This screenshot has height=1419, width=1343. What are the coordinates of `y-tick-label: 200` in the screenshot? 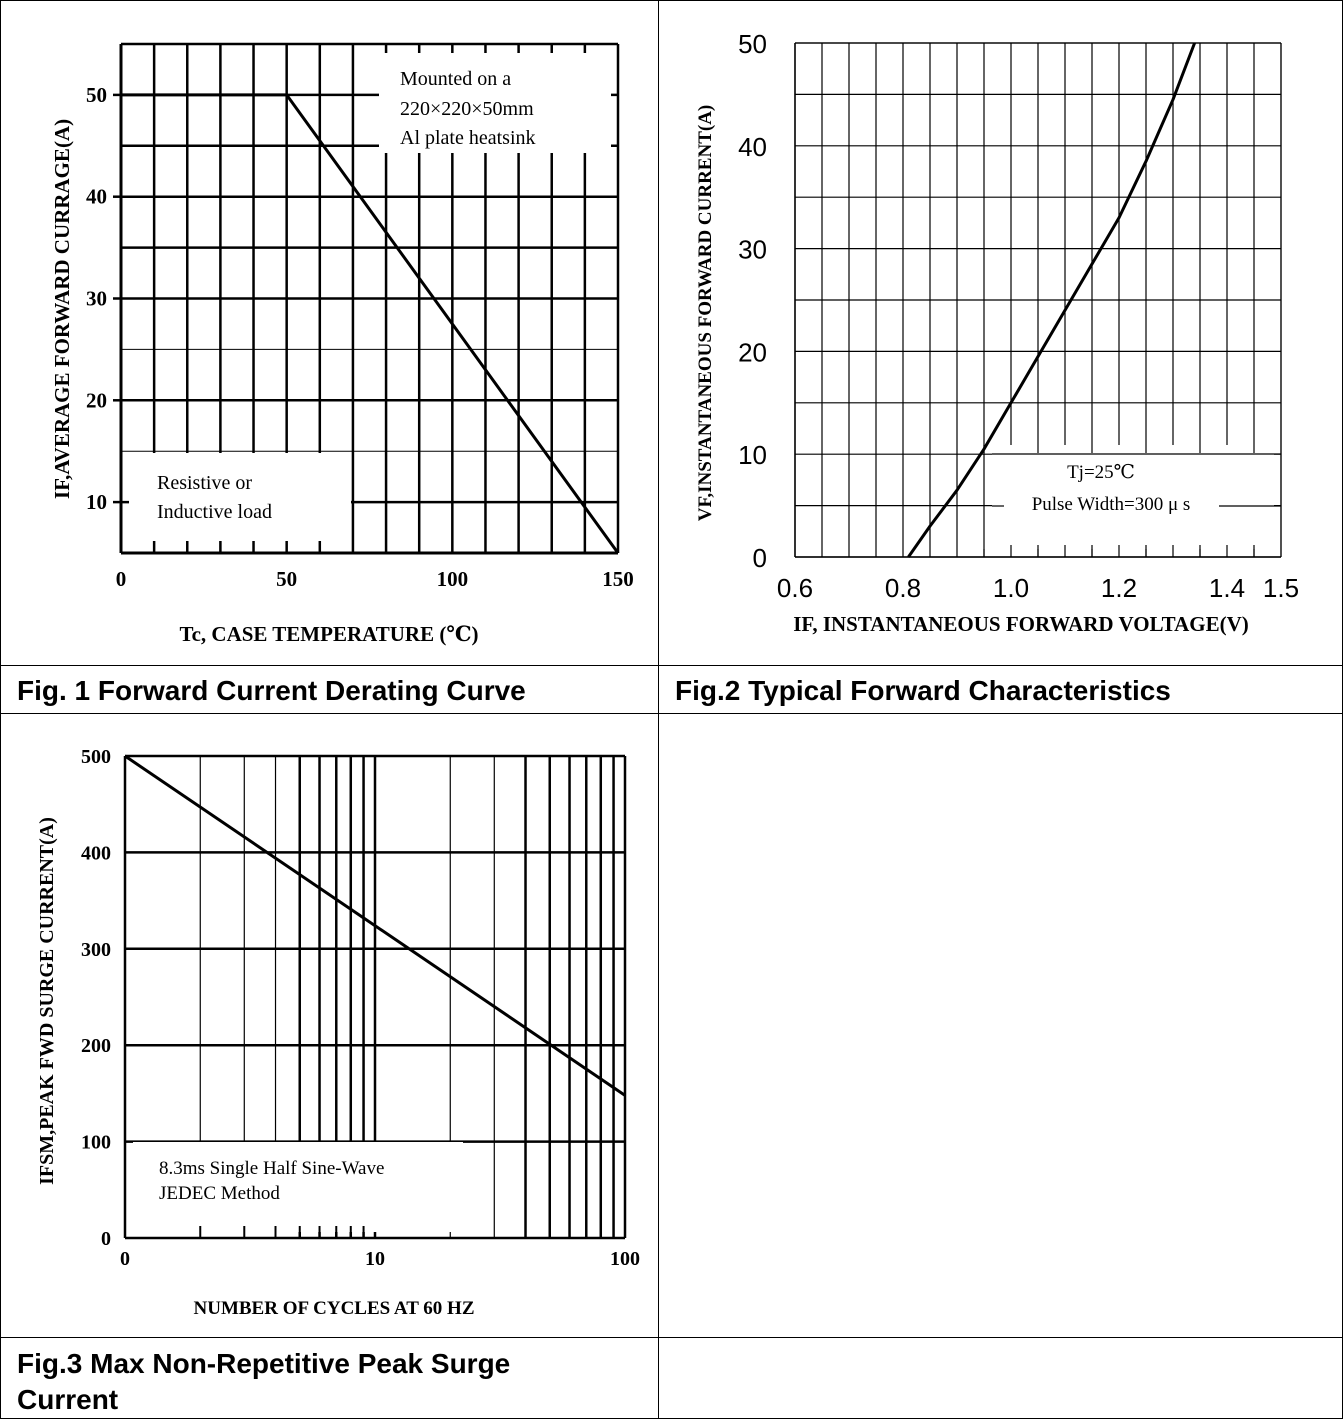 It's located at (96, 1046).